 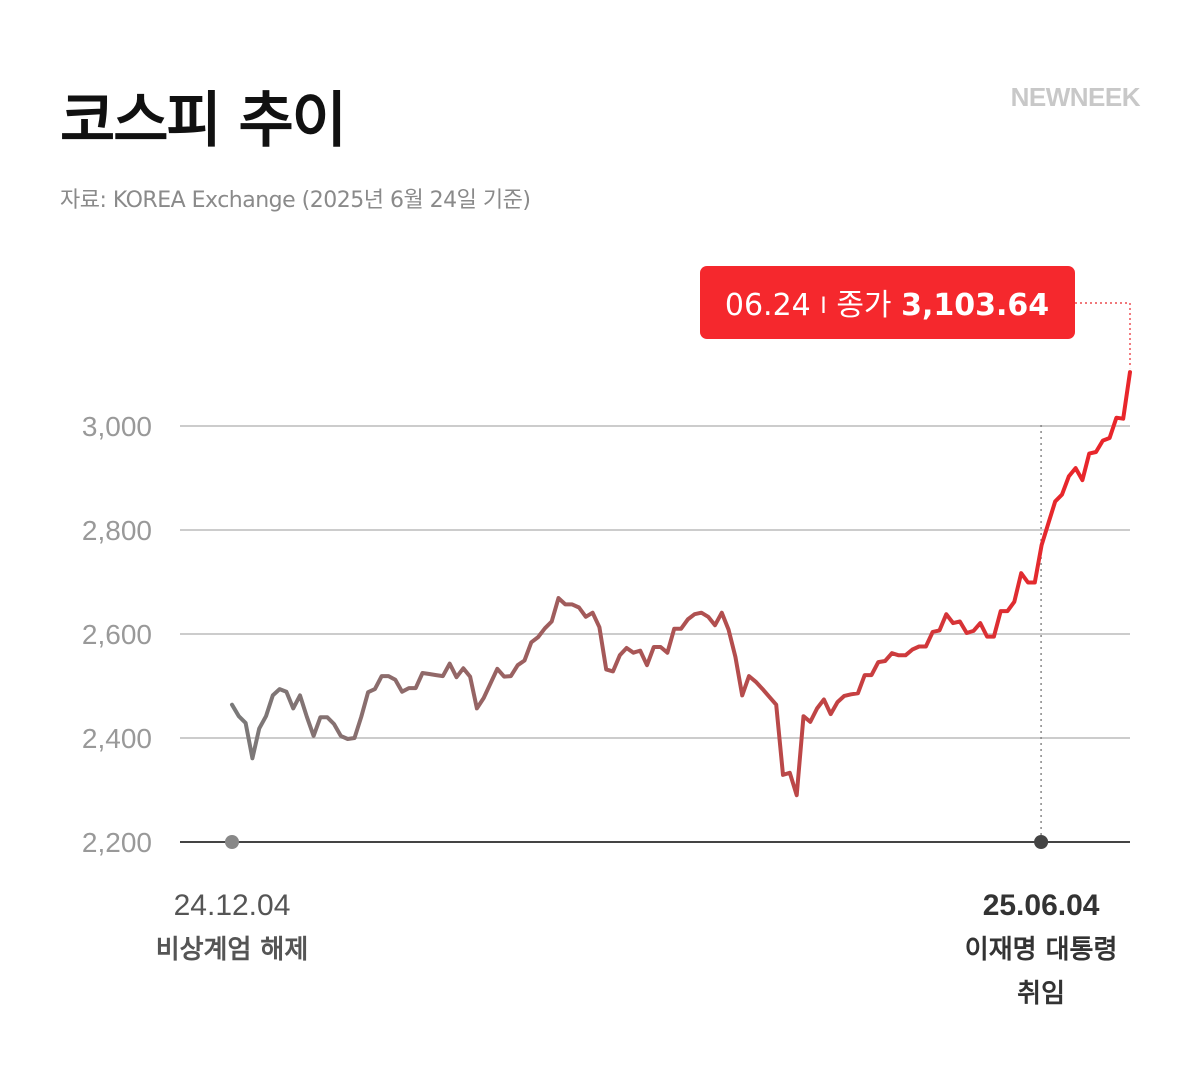 I want to click on y-tick-label: 2,200, so click(x=117, y=842).